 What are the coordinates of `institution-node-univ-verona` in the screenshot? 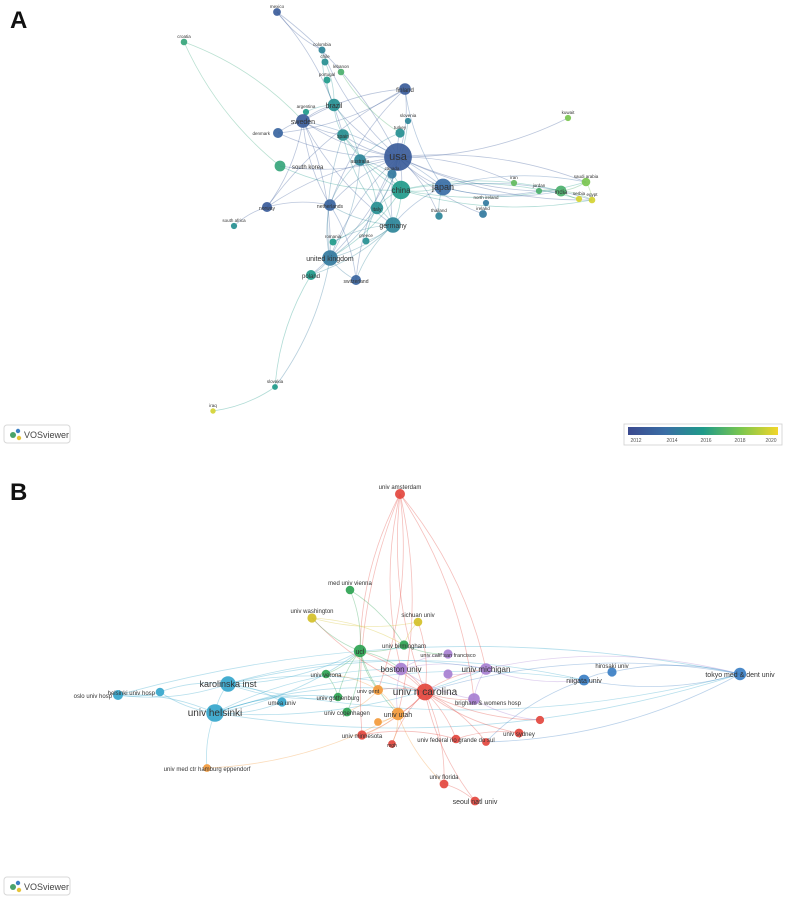 It's located at (326, 674).